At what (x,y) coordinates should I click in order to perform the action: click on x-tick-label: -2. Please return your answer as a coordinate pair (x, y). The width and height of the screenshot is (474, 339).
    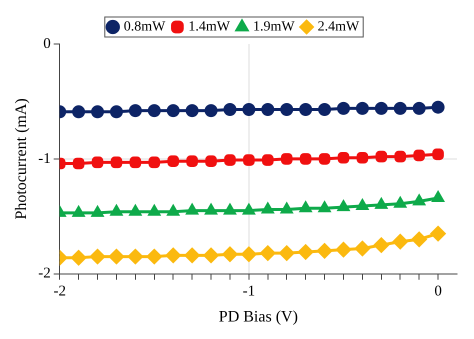
    Looking at the image, I should click on (59, 292).